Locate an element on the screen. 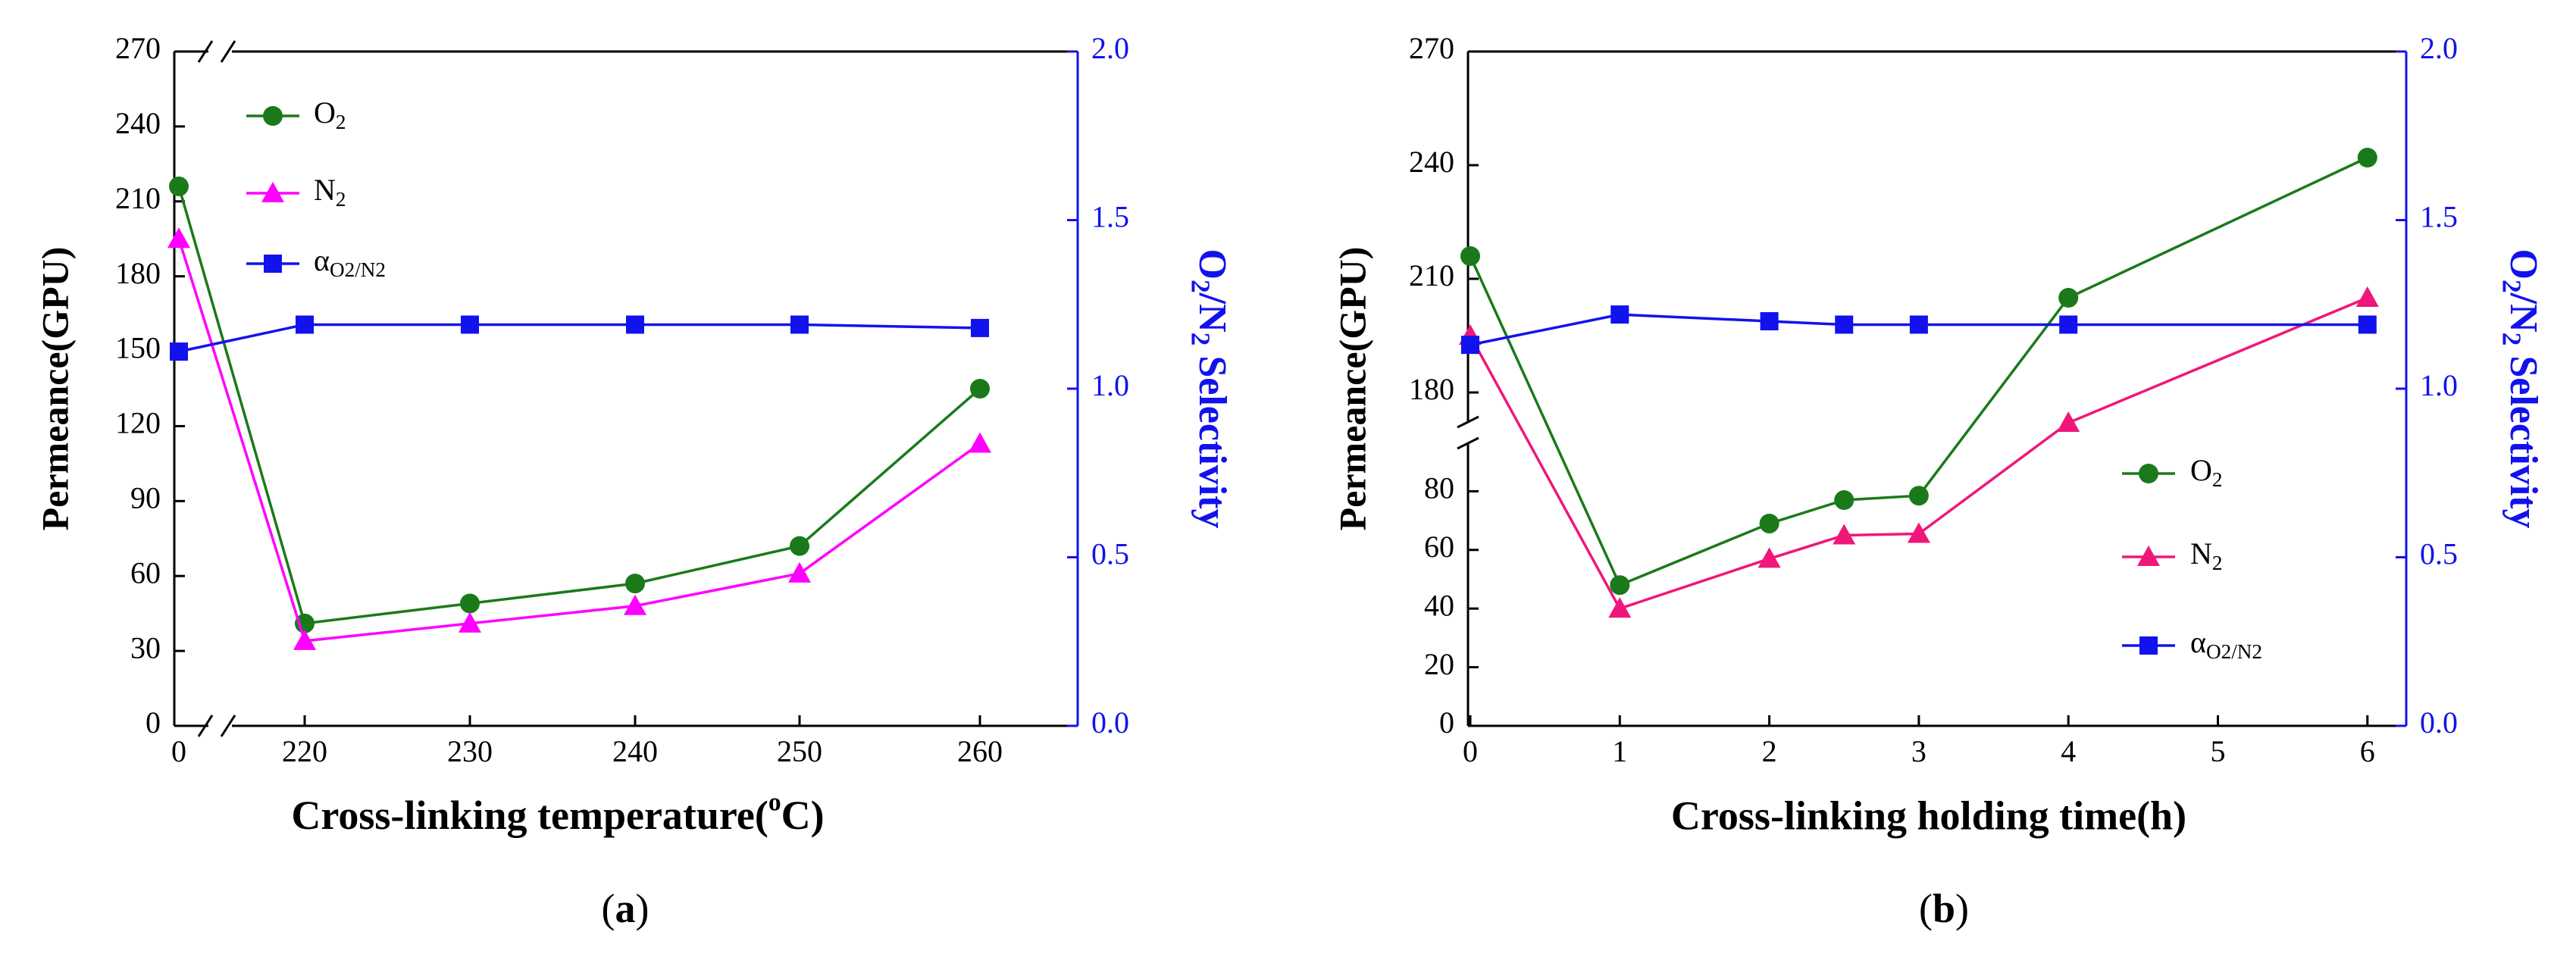 Image resolution: width=2576 pixels, height=963 pixels. x-tick-label: 2 is located at coordinates (1770, 751).